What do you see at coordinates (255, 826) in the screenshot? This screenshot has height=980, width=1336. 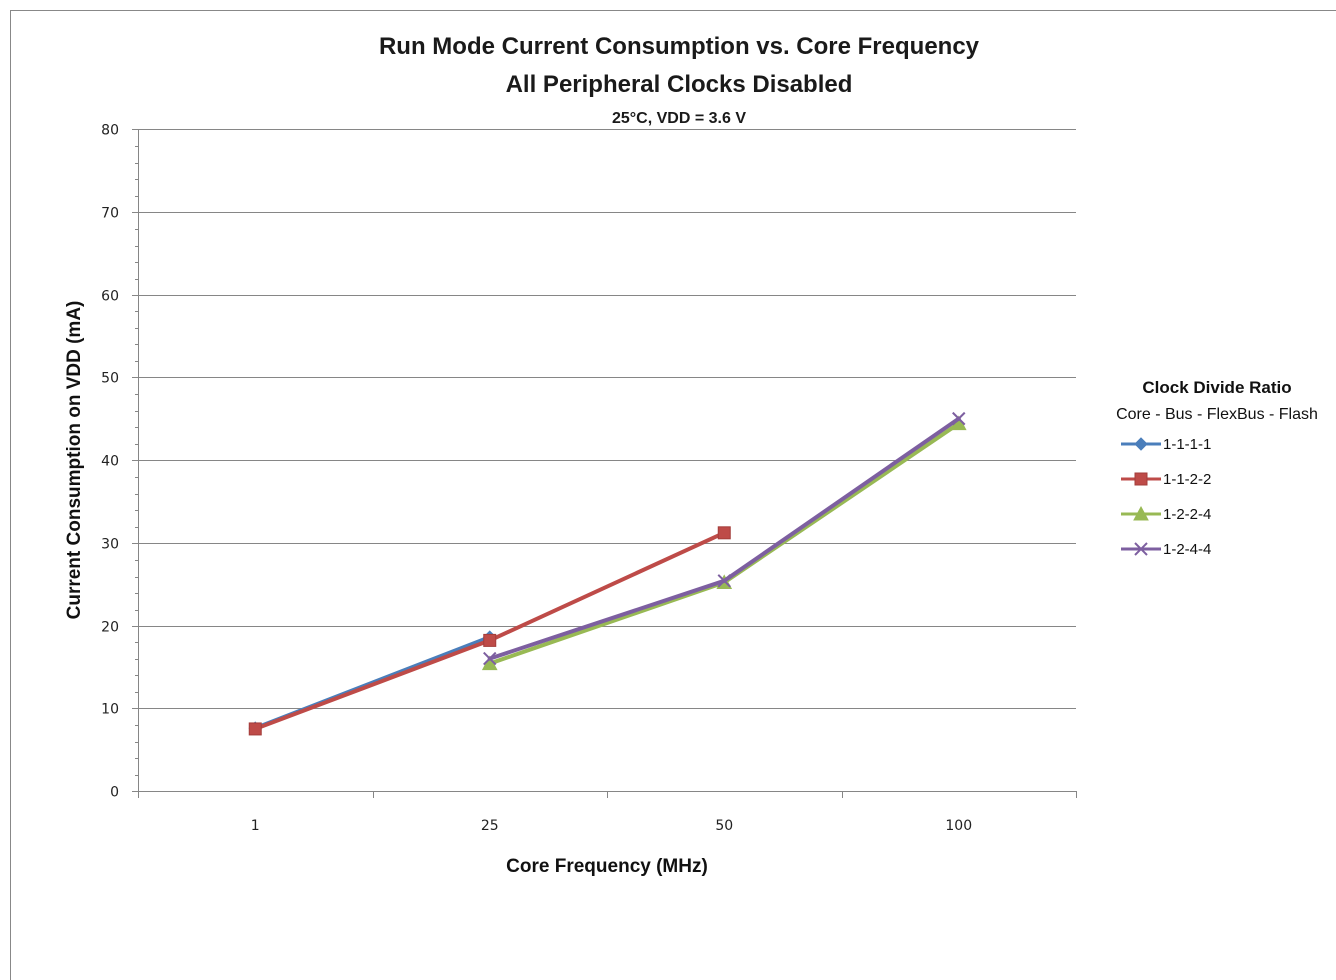 I see `x-tick-label: 1` at bounding box center [255, 826].